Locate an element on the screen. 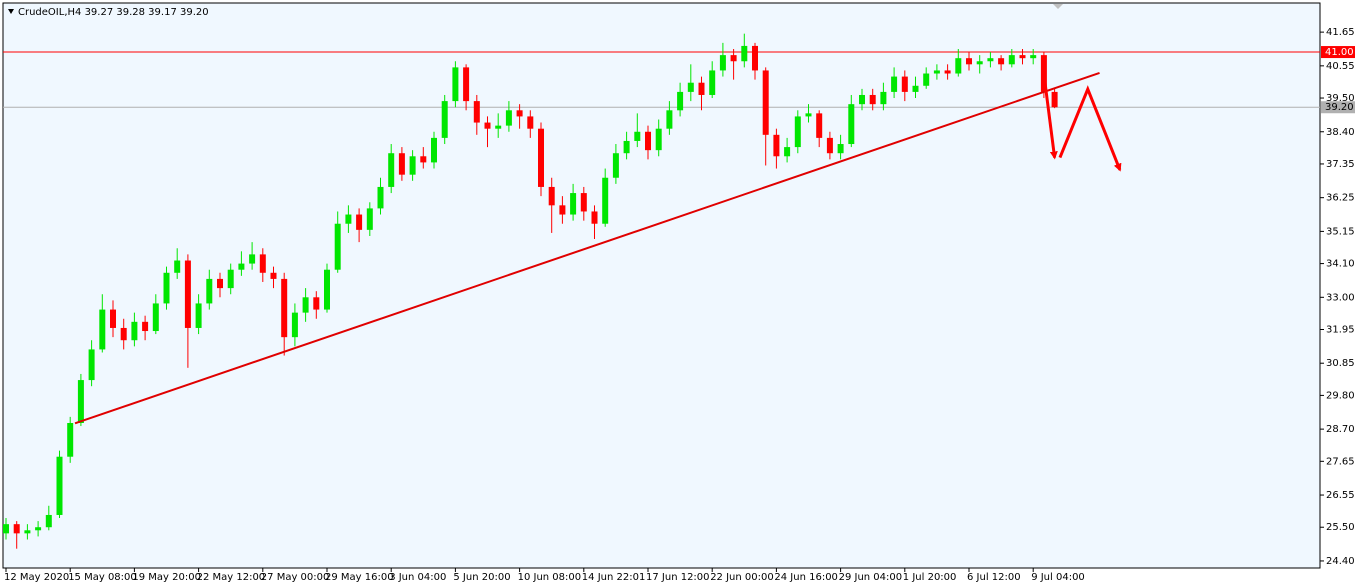  y-tick-label: 39.50 is located at coordinates (1340, 98).